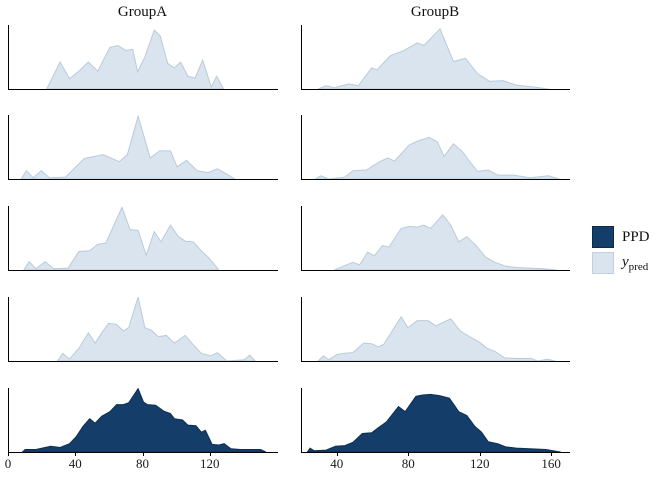 This screenshot has height=480, width=672. Describe the element at coordinates (635, 263) in the screenshot. I see `legend-label-ypred: ypred` at that location.